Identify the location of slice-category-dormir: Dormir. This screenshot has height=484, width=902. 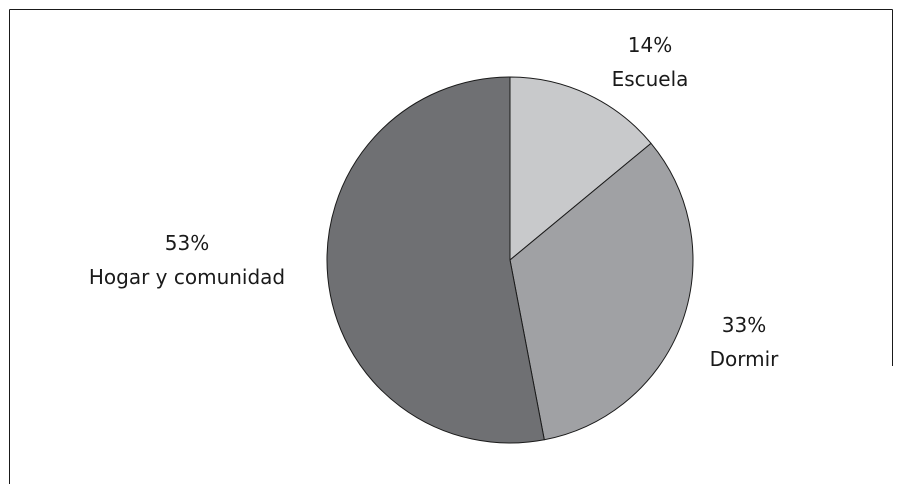
(745, 359).